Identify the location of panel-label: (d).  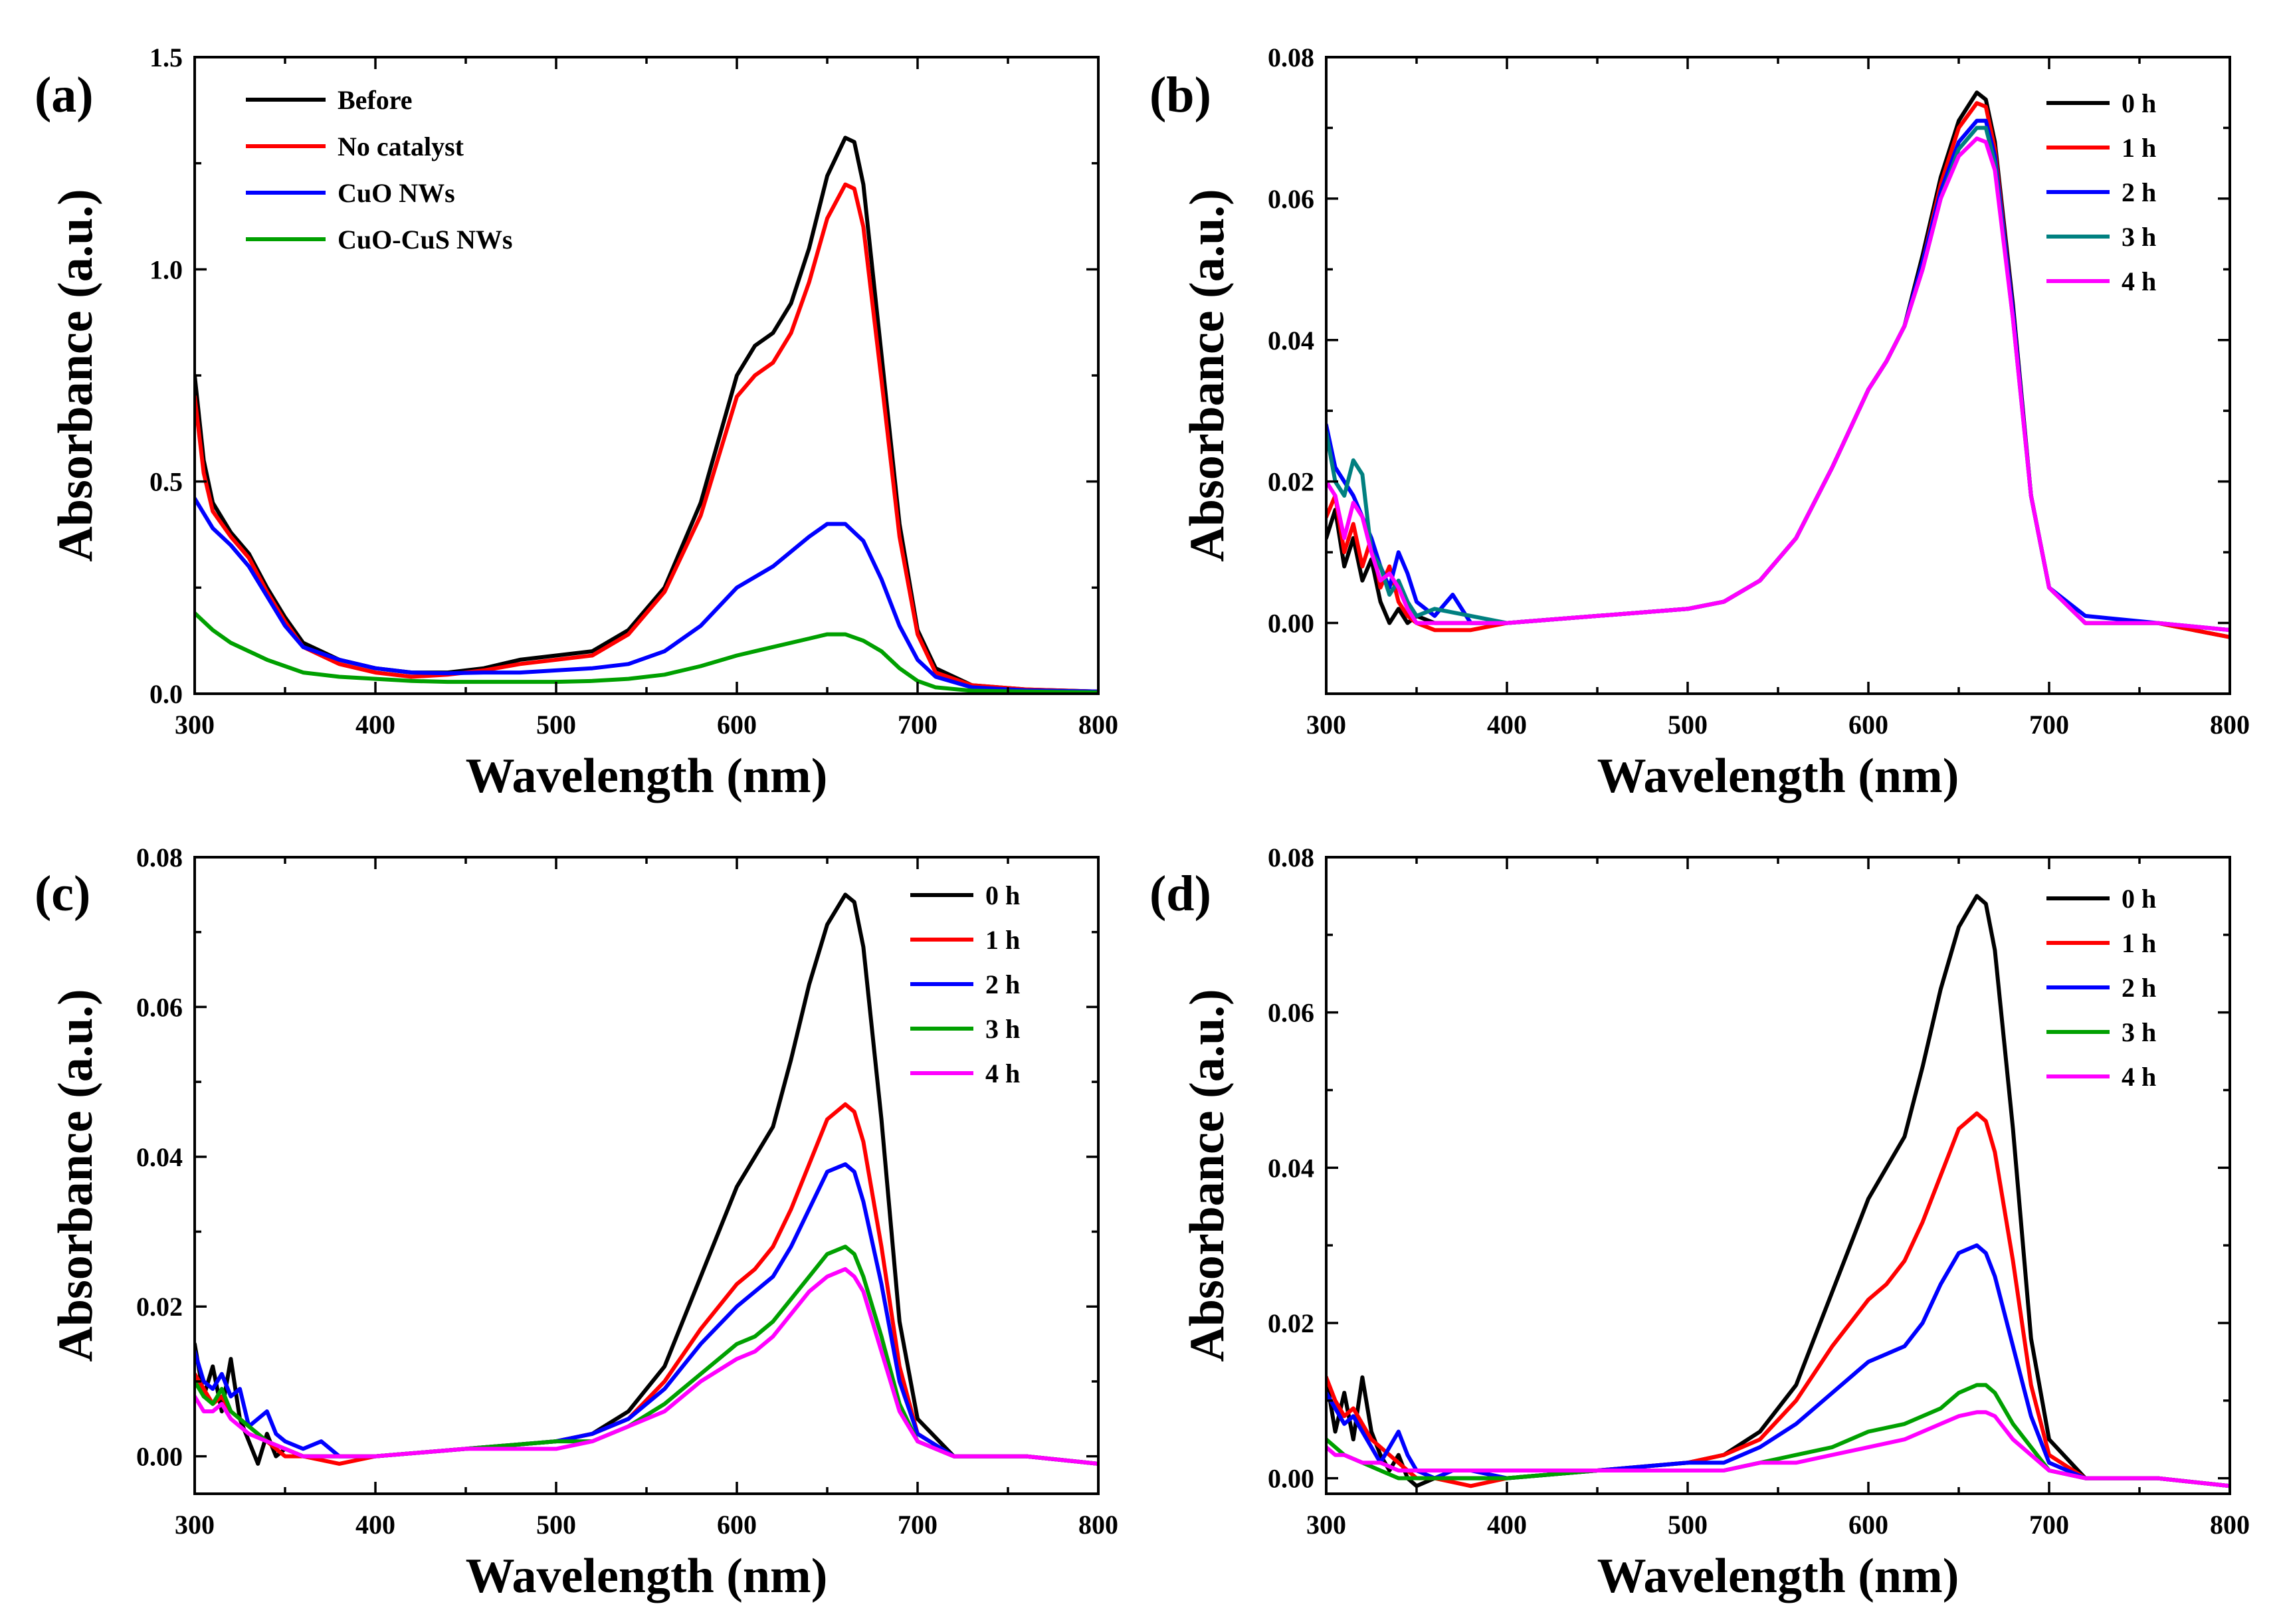
(1180, 894).